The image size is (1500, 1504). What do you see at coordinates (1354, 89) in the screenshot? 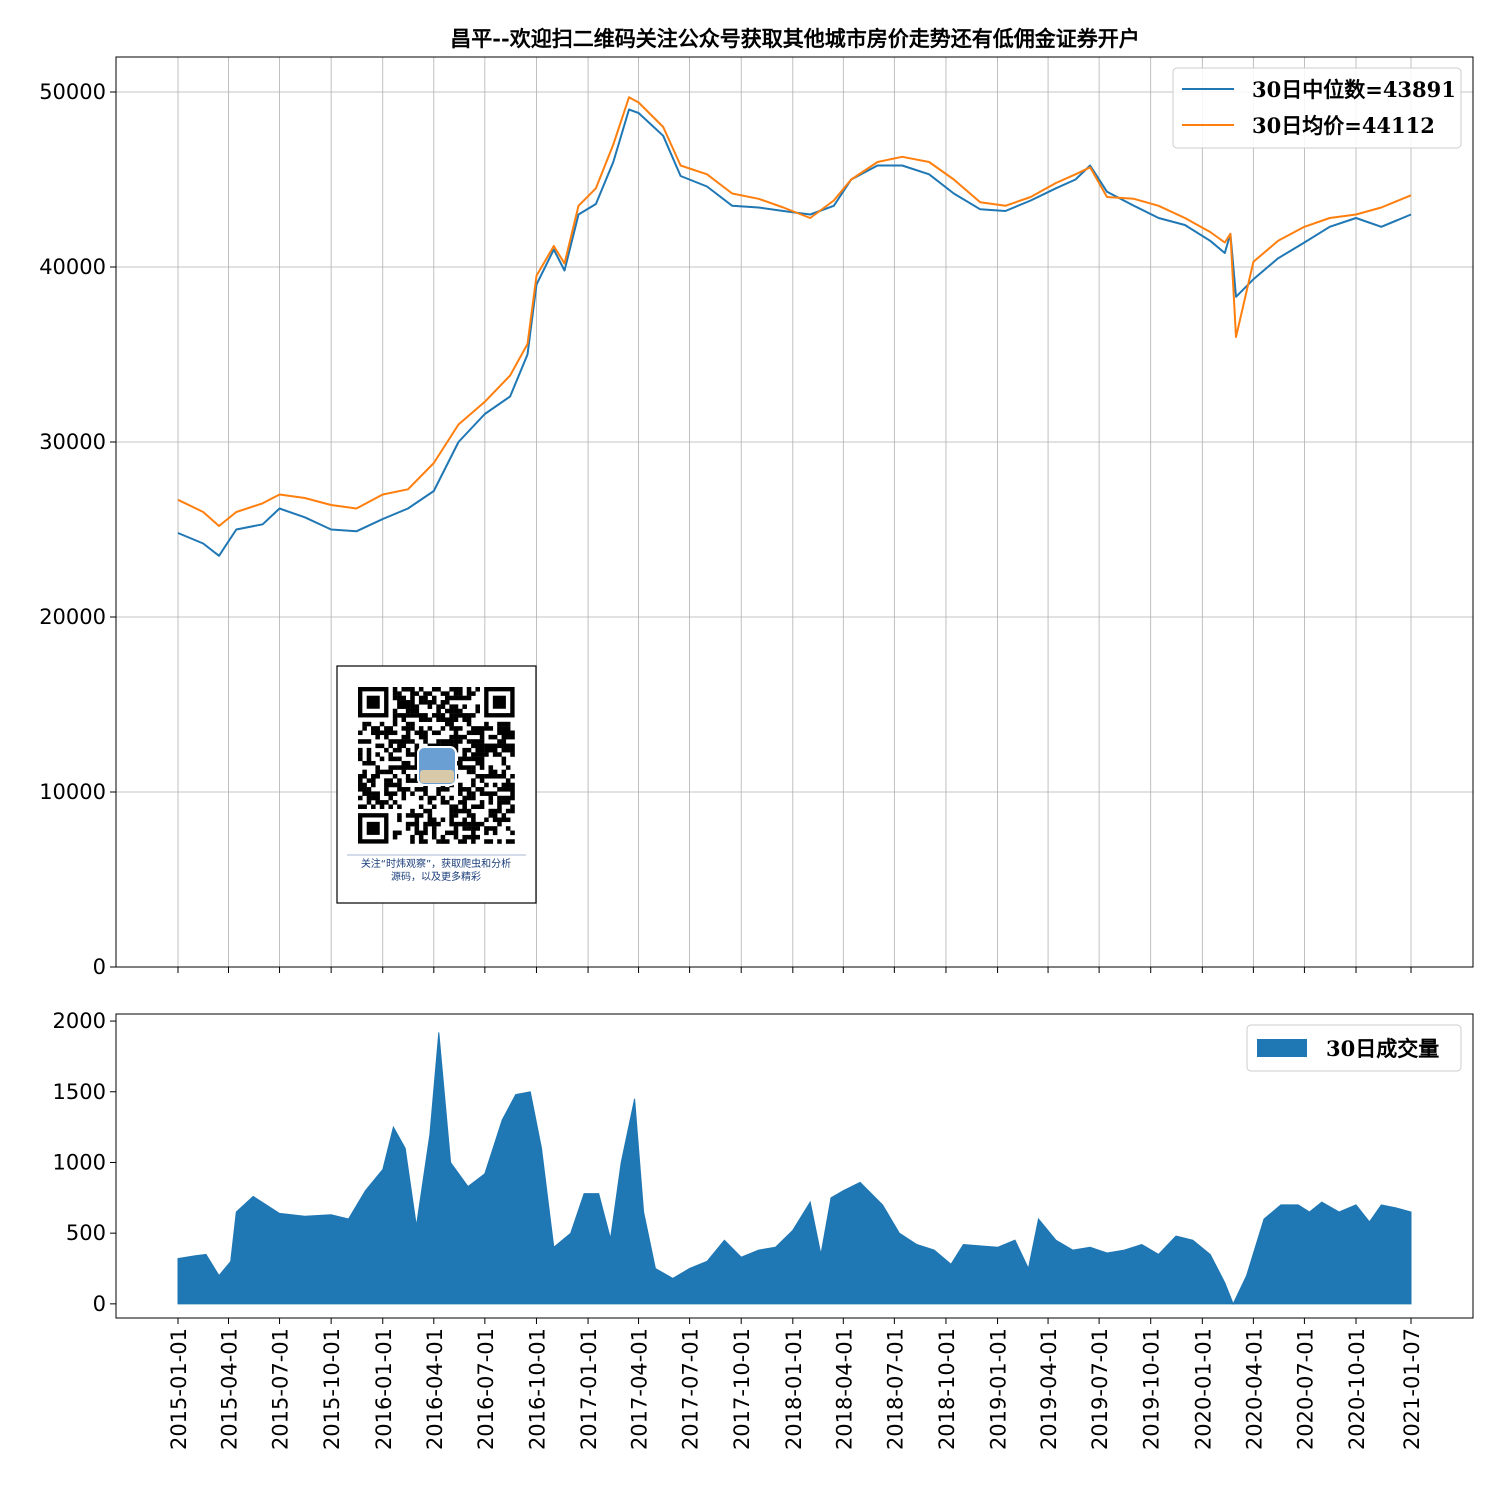
I see `legend-median-label: 30日中位数=43891` at bounding box center [1354, 89].